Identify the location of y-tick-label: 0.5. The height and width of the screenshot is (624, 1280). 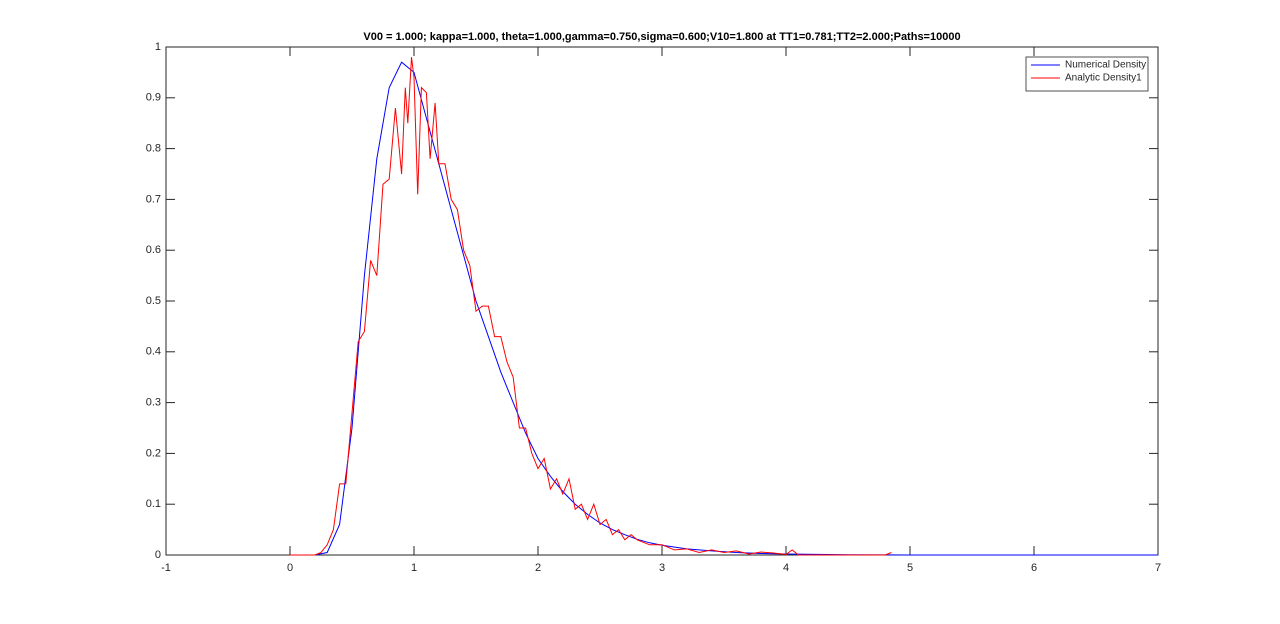
(153, 301).